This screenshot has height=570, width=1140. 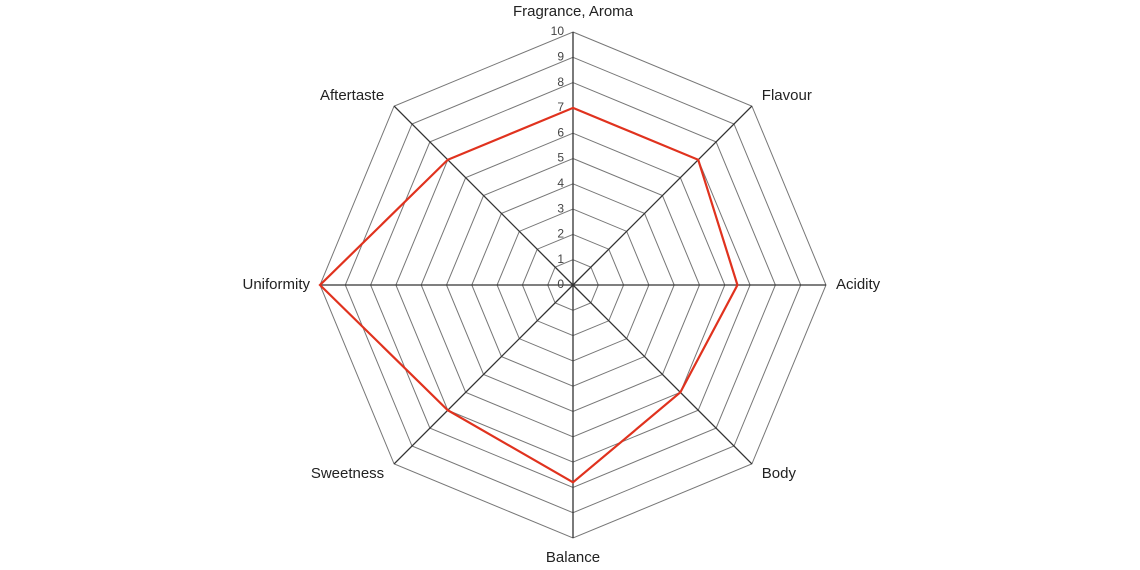 What do you see at coordinates (560, 132) in the screenshot?
I see `tick-label: 6` at bounding box center [560, 132].